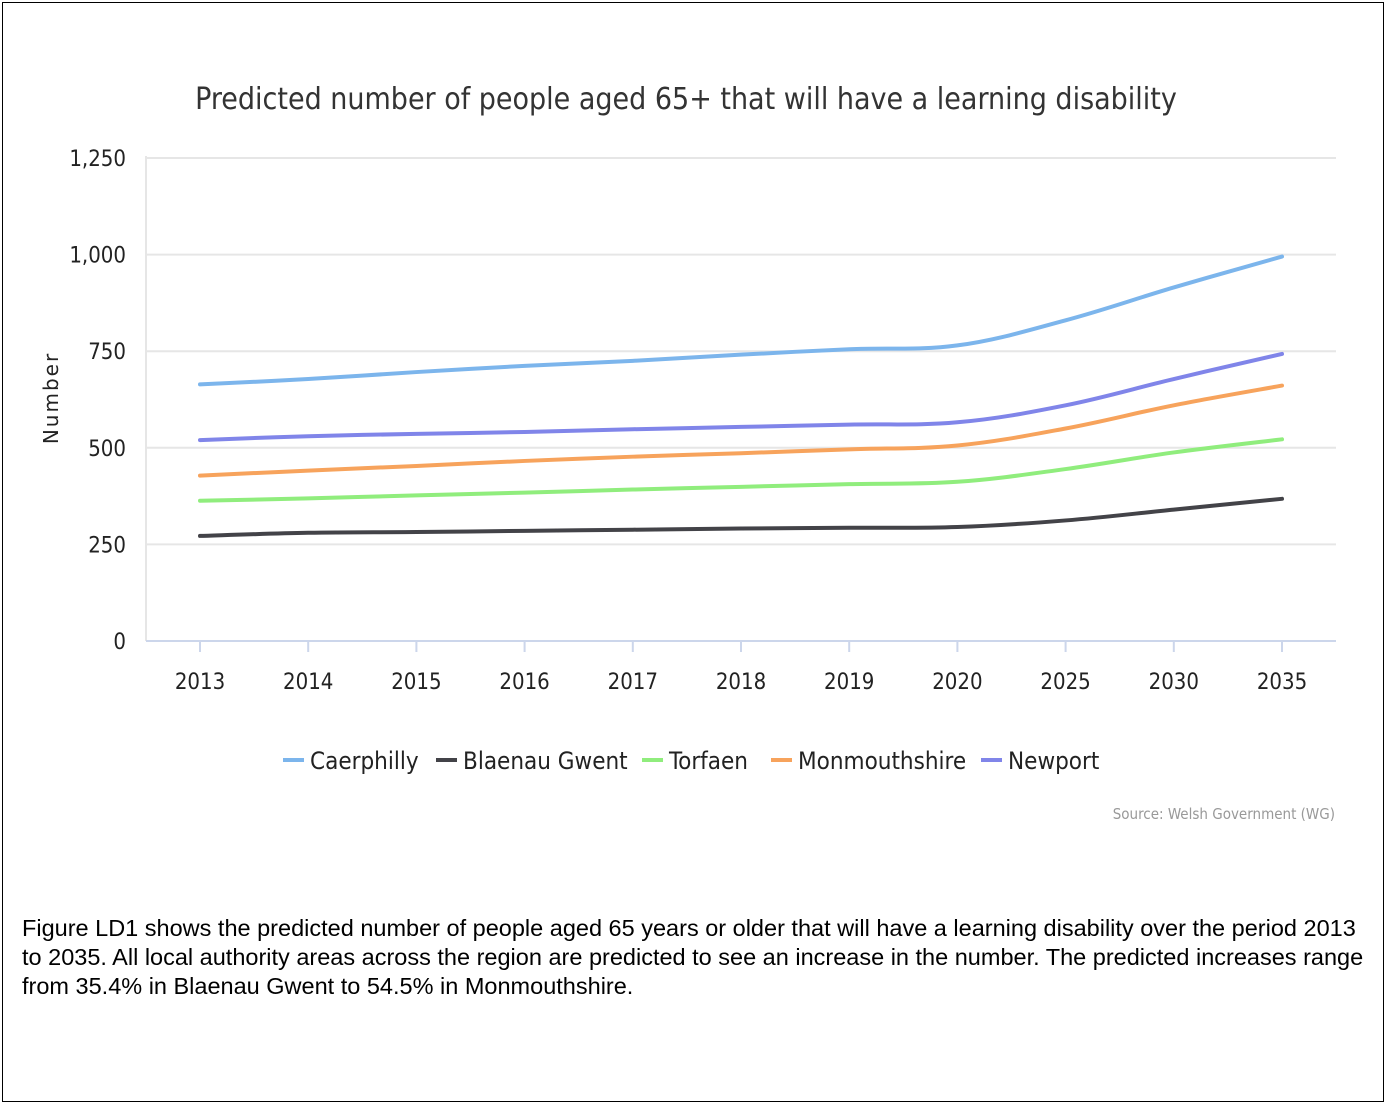 The image size is (1387, 1102). Describe the element at coordinates (545, 761) in the screenshot. I see `legend-label: Blaenau Gwent` at that location.